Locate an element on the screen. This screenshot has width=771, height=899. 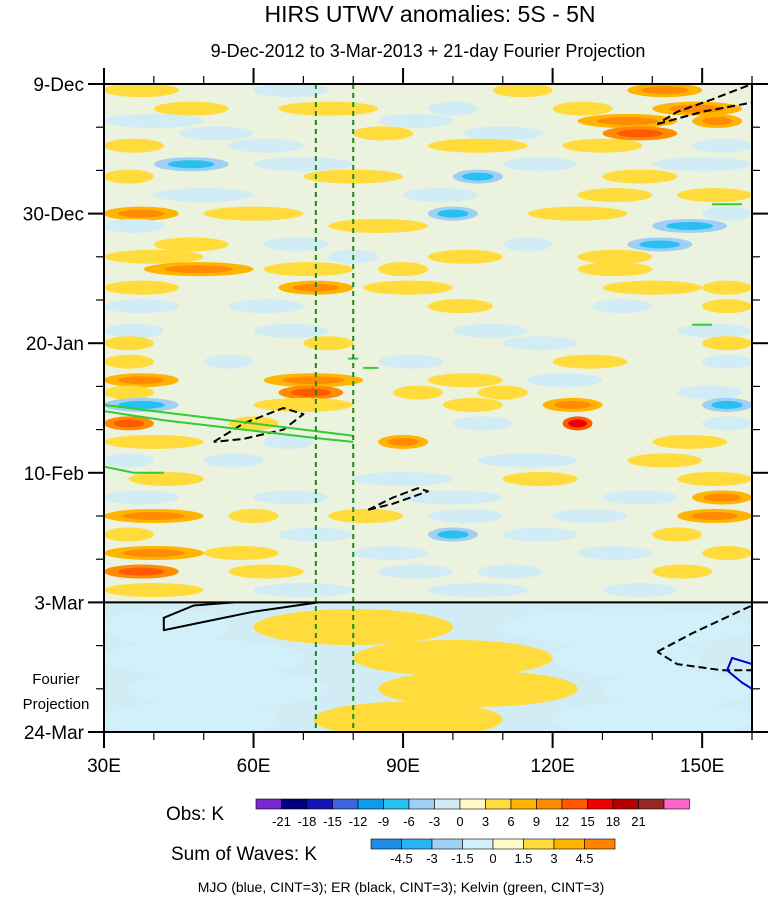
obs-colorbar-label: -6 is located at coordinates (409, 821).